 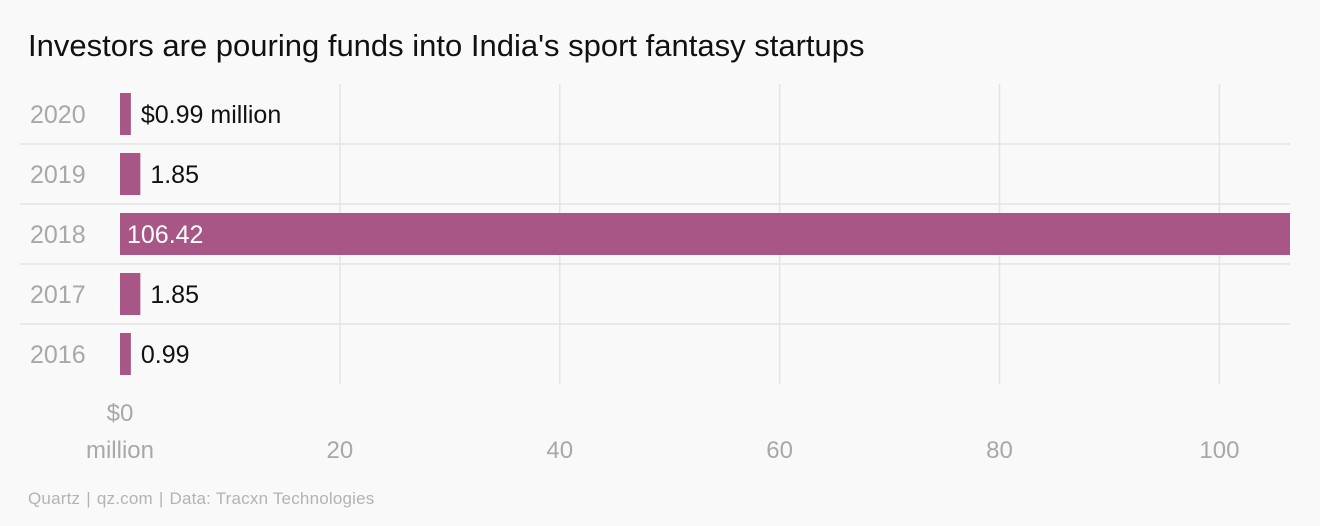 What do you see at coordinates (54, 498) in the screenshot?
I see `footer-brand: Quartz` at bounding box center [54, 498].